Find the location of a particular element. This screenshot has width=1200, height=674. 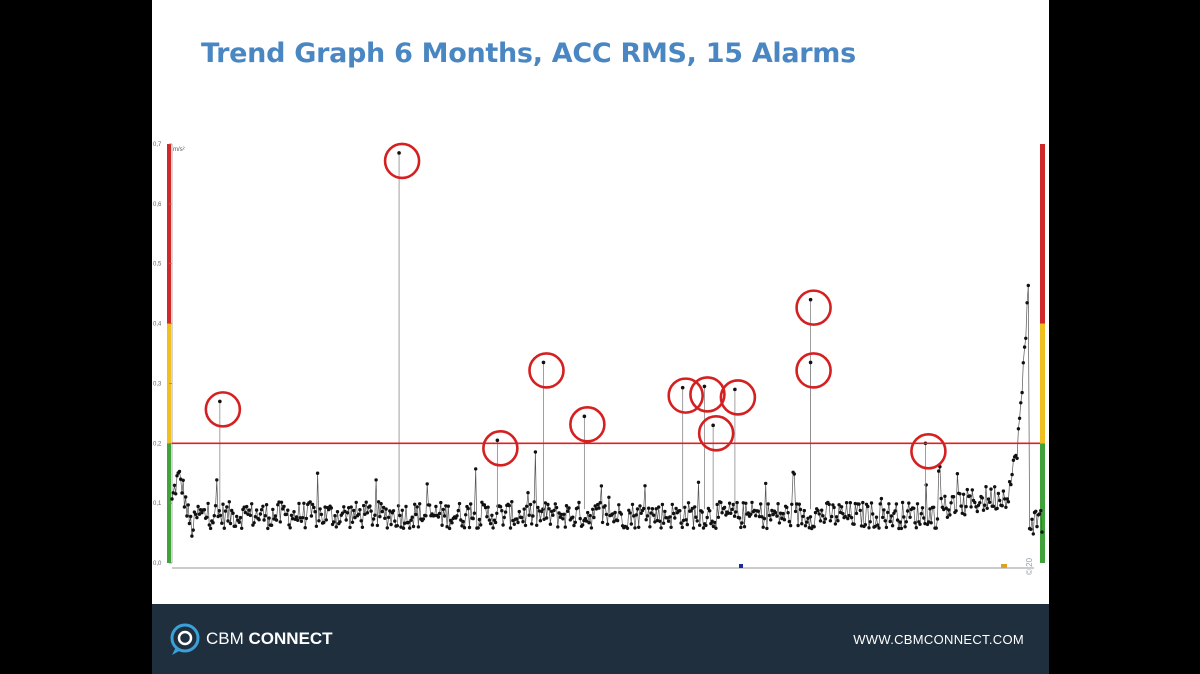

footer: CBM CONNECT WWW.CBMCONNECT.COM is located at coordinates (600, 639).